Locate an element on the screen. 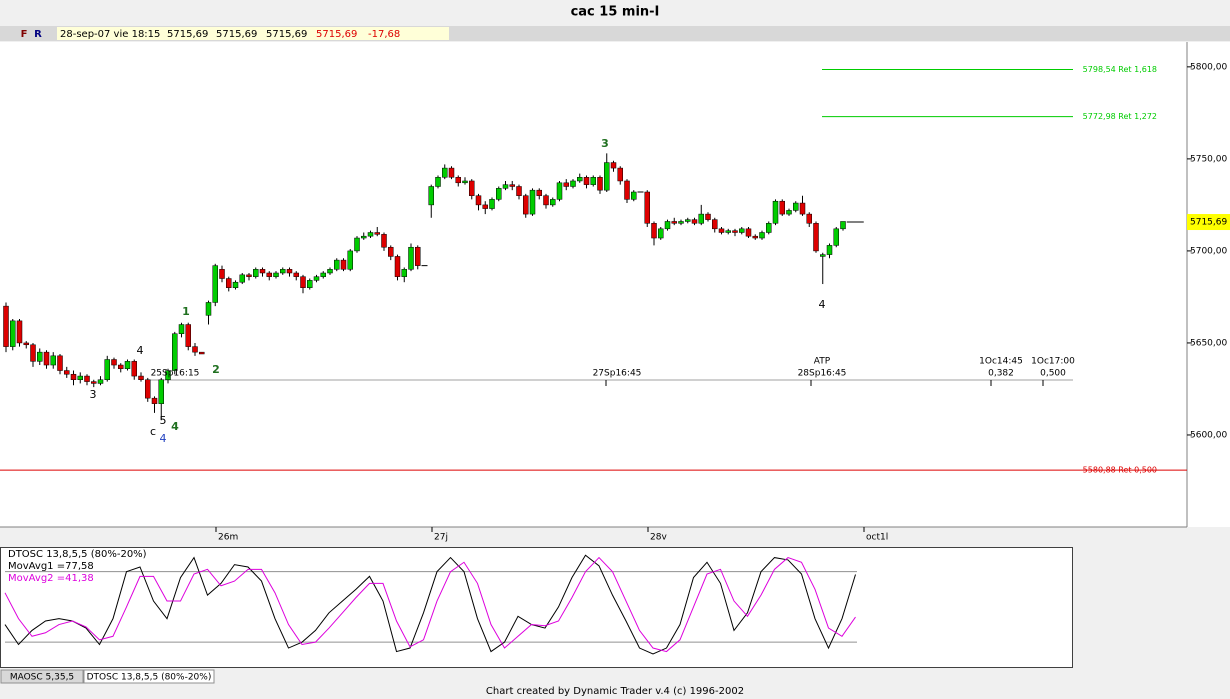 The height and width of the screenshot is (699, 1230). info-high: 5715,69 is located at coordinates (236, 34).